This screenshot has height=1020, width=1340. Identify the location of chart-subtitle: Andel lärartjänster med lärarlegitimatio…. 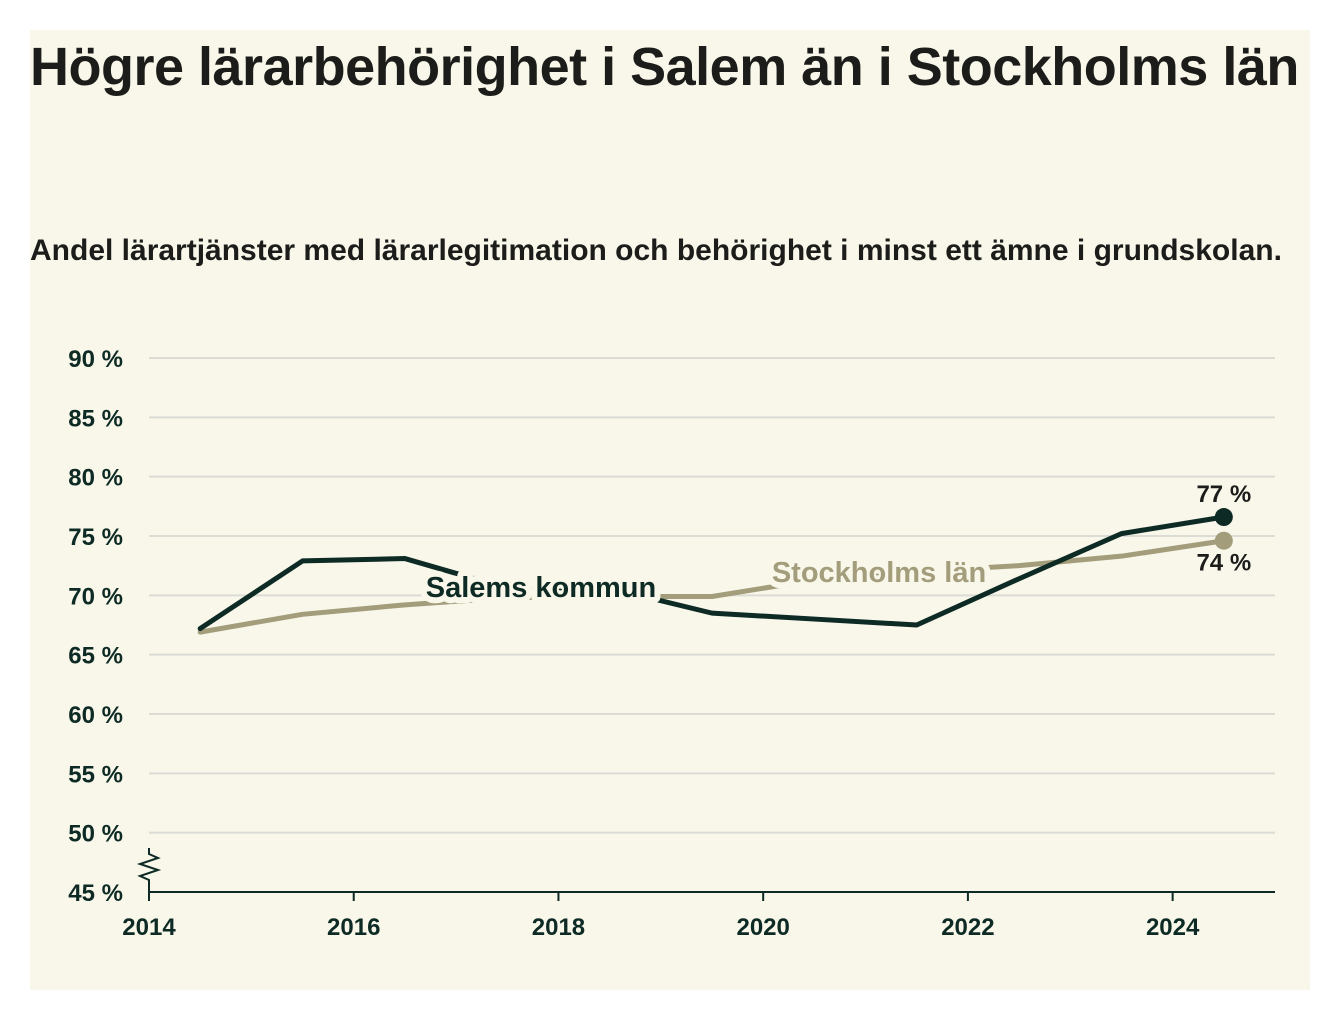
(656, 250).